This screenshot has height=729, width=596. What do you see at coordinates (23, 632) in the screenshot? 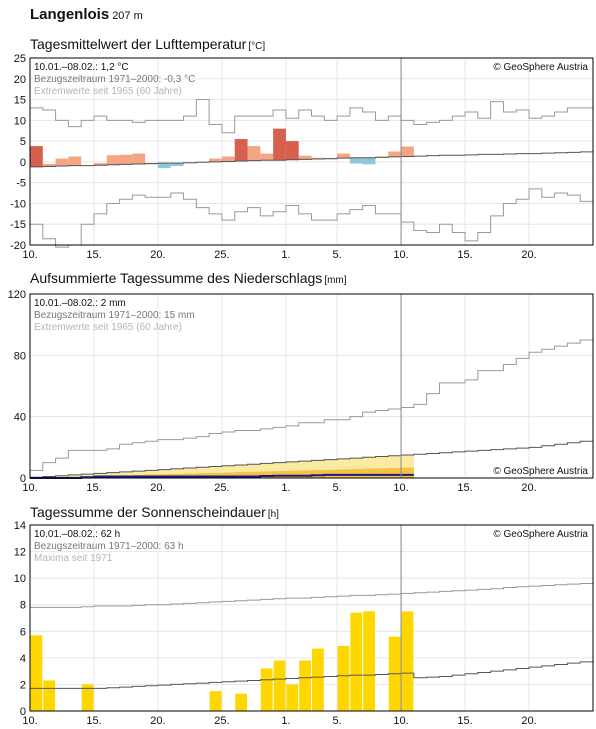
I see `y-tick-label: 6` at bounding box center [23, 632].